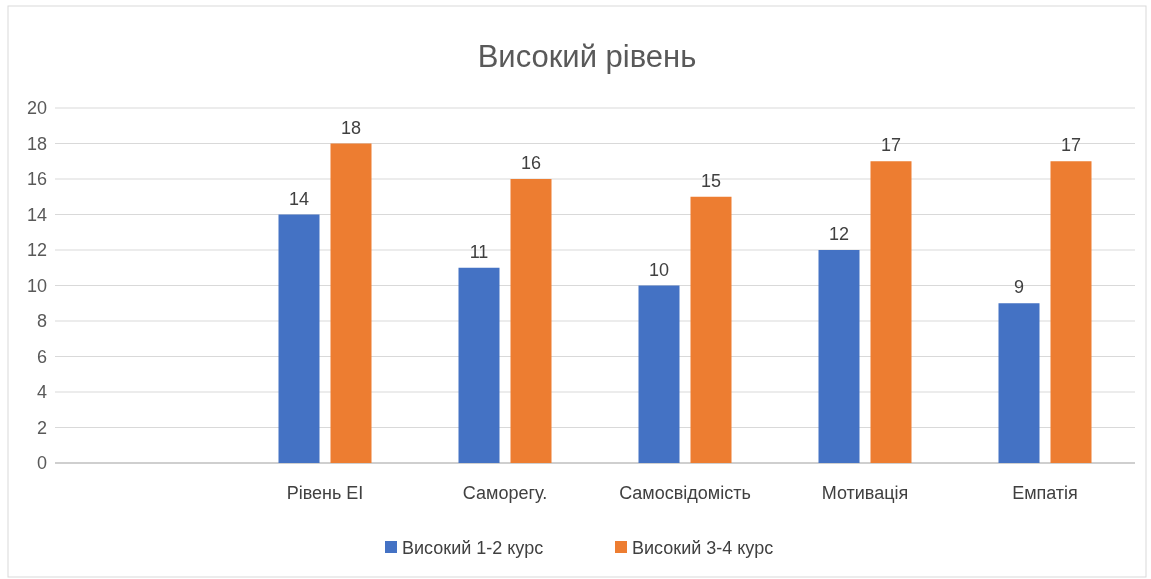  I want to click on legend-label: Високий 1-2 курс, so click(473, 548).